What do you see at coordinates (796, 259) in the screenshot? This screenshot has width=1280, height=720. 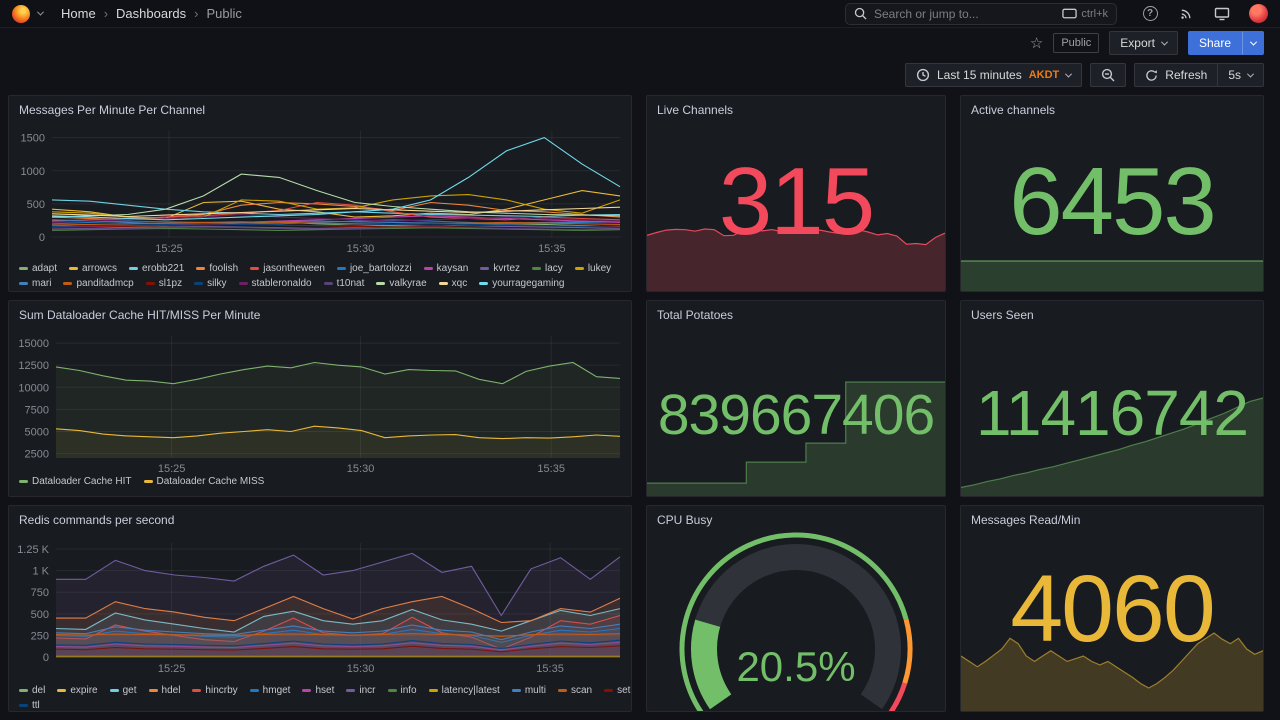 I see `live-channels-sparkline` at bounding box center [796, 259].